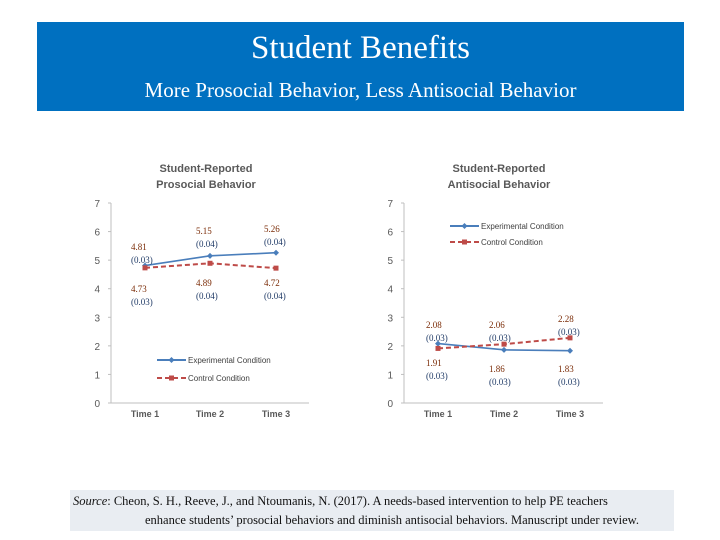 This screenshot has height=540, width=720. I want to click on data-label-value: 5.26, so click(272, 229).